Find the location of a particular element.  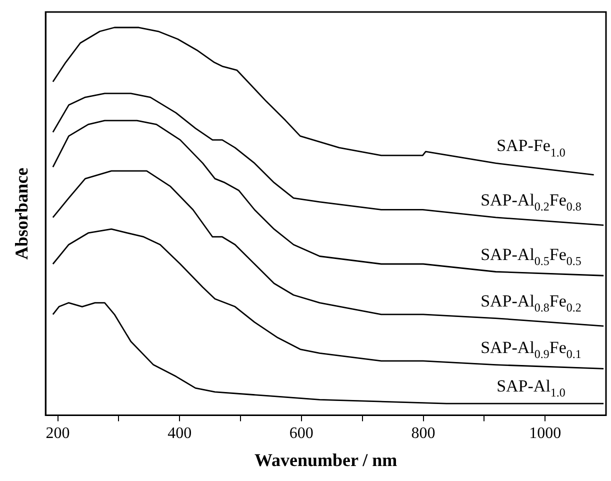

y-axis-title: Absorbance is located at coordinates (21, 214).